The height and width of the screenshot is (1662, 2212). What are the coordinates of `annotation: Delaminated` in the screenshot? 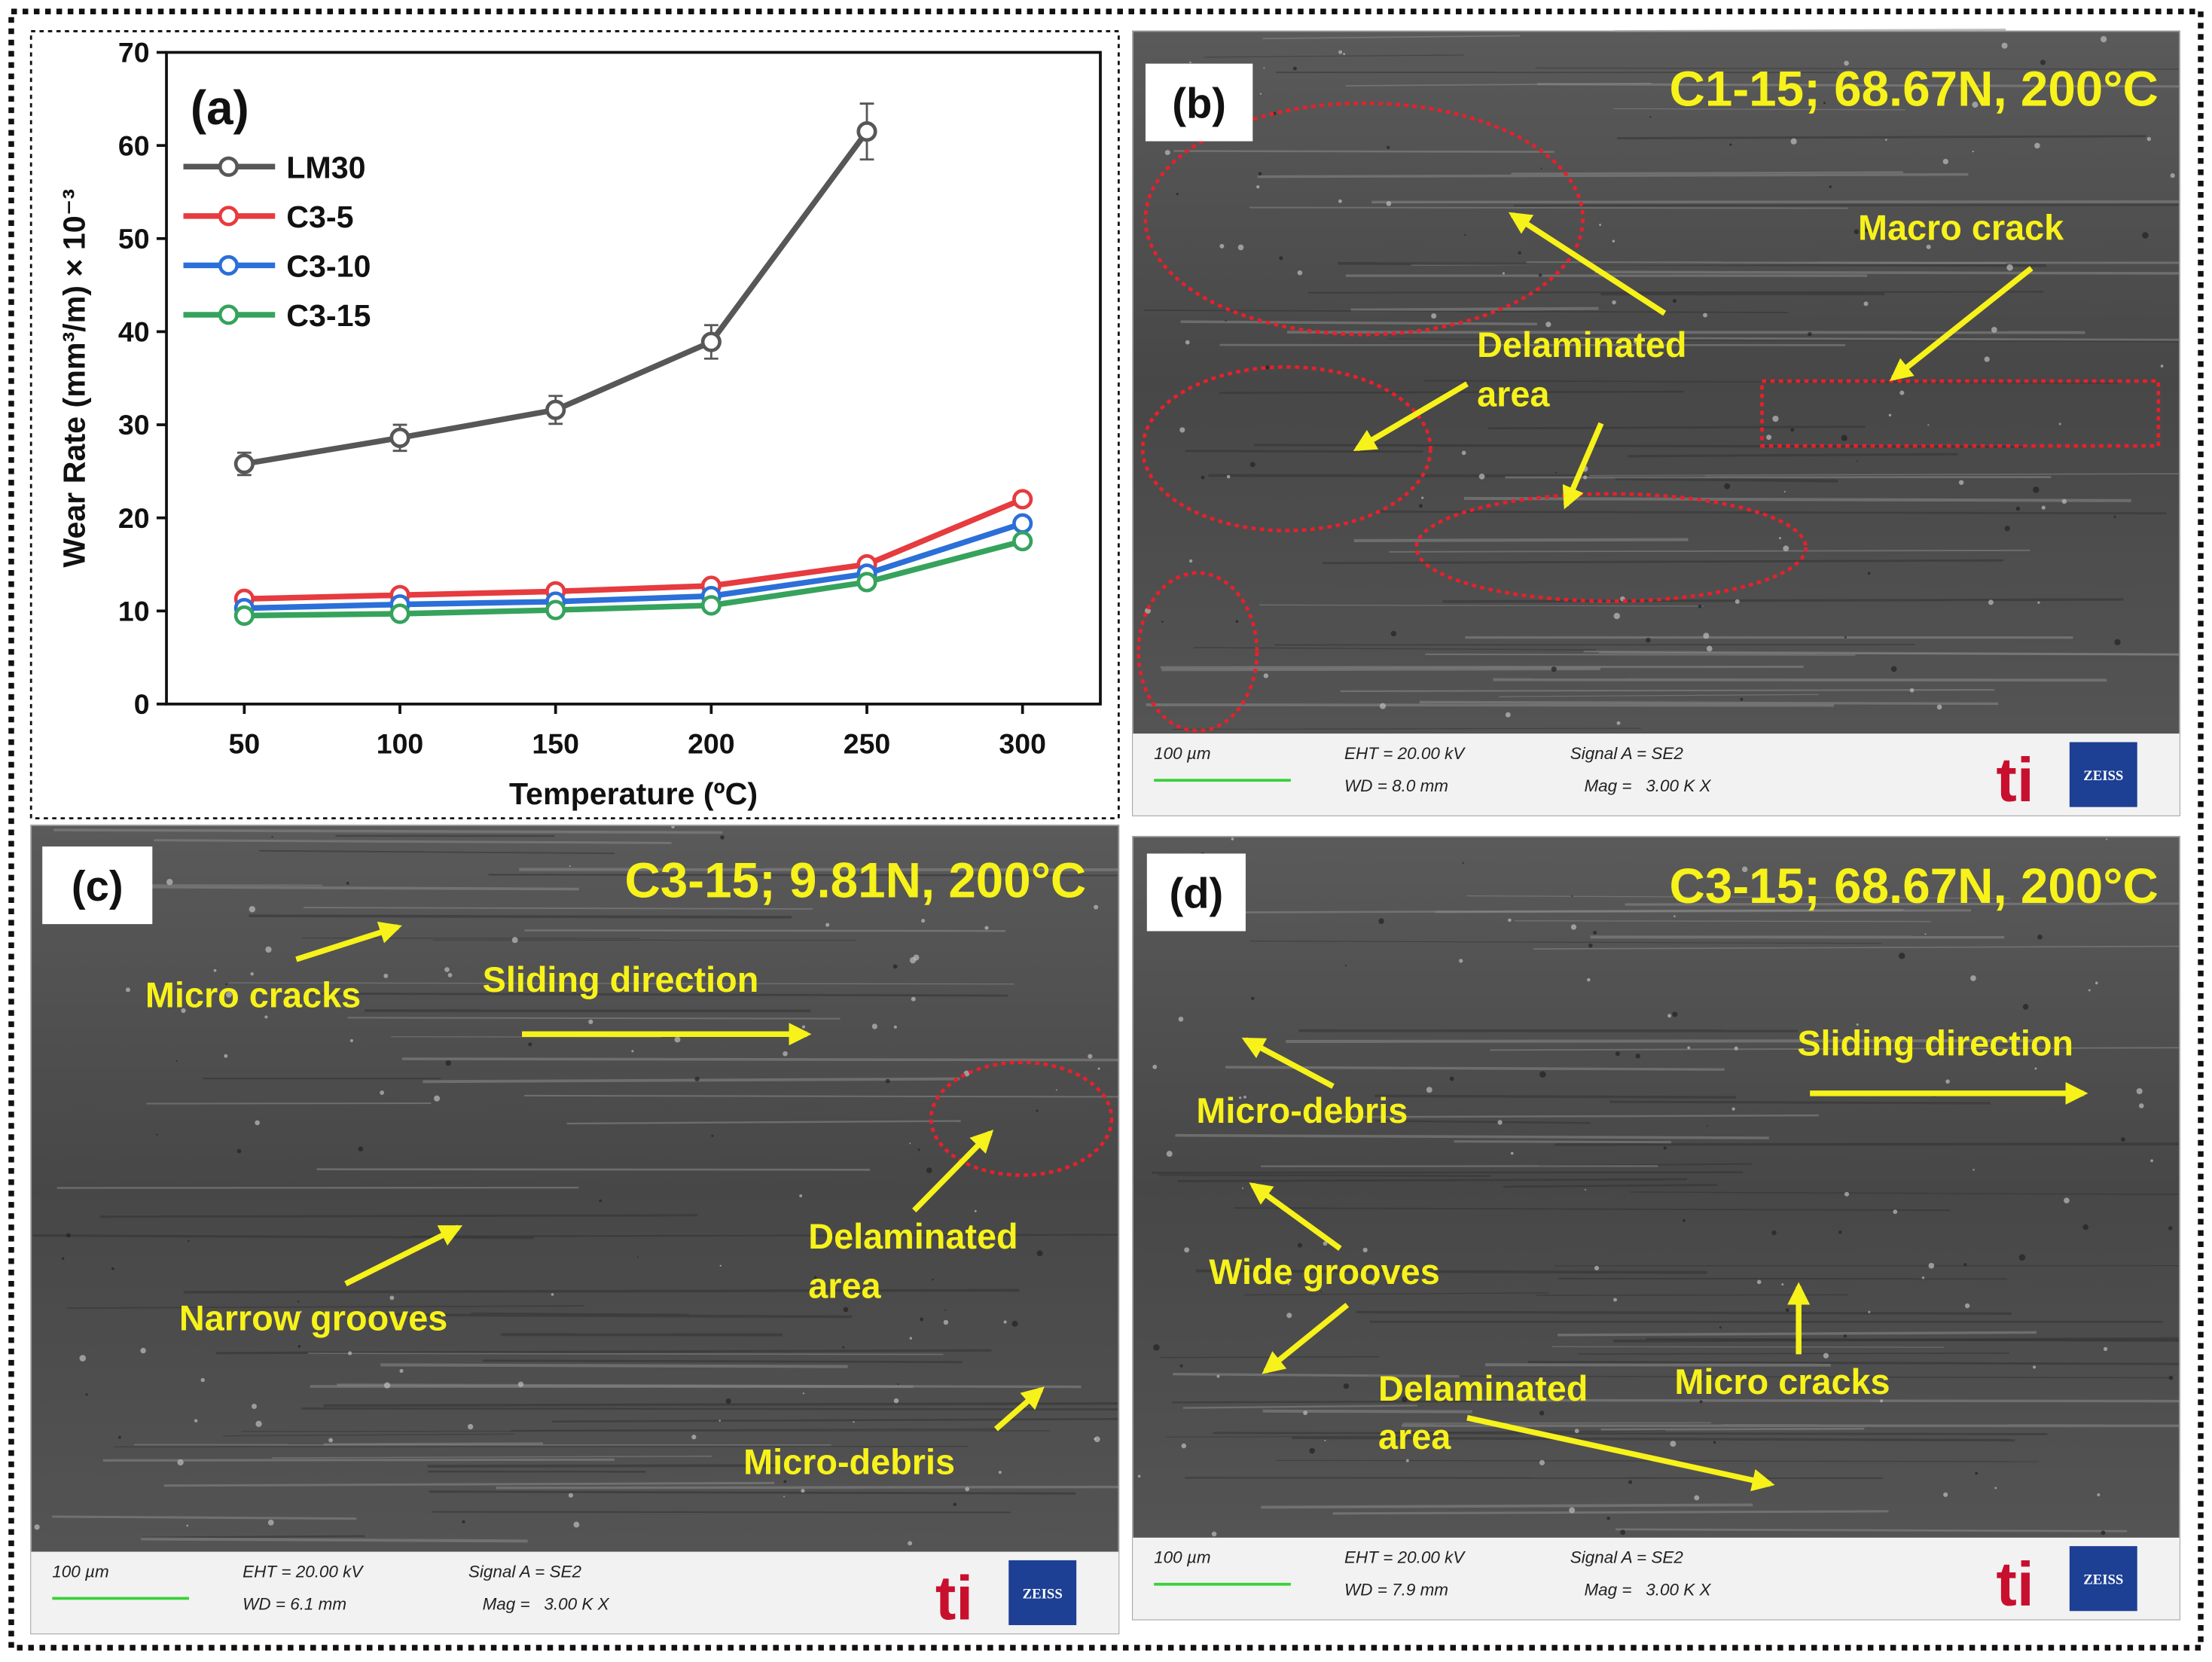 It's located at (1581, 344).